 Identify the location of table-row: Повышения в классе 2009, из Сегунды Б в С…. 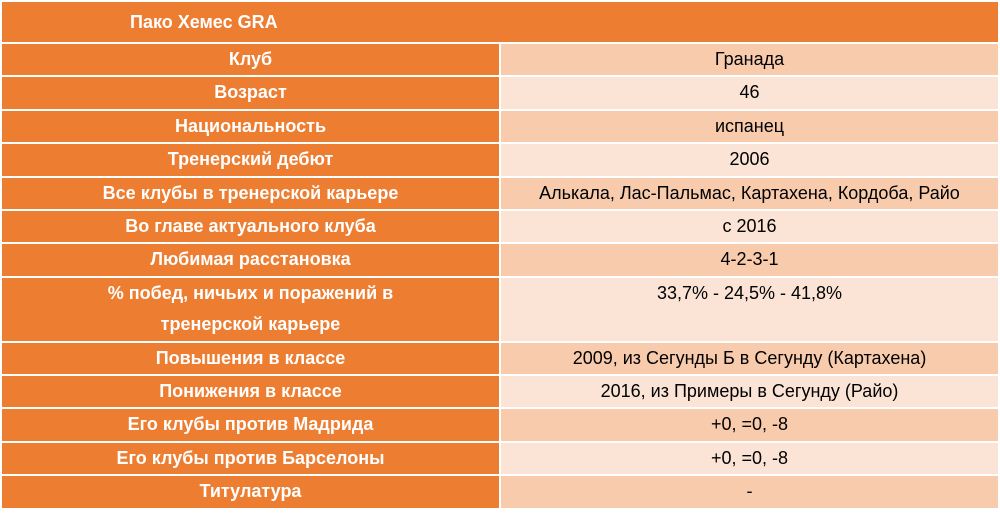
(500, 358).